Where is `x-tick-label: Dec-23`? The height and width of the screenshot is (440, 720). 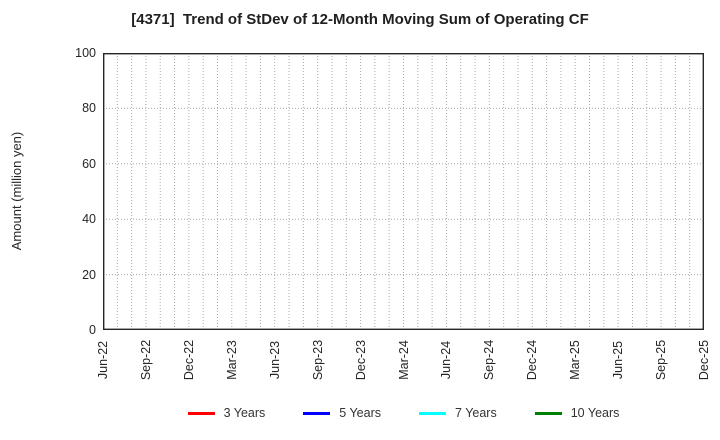
x-tick-label: Dec-23 is located at coordinates (360, 360).